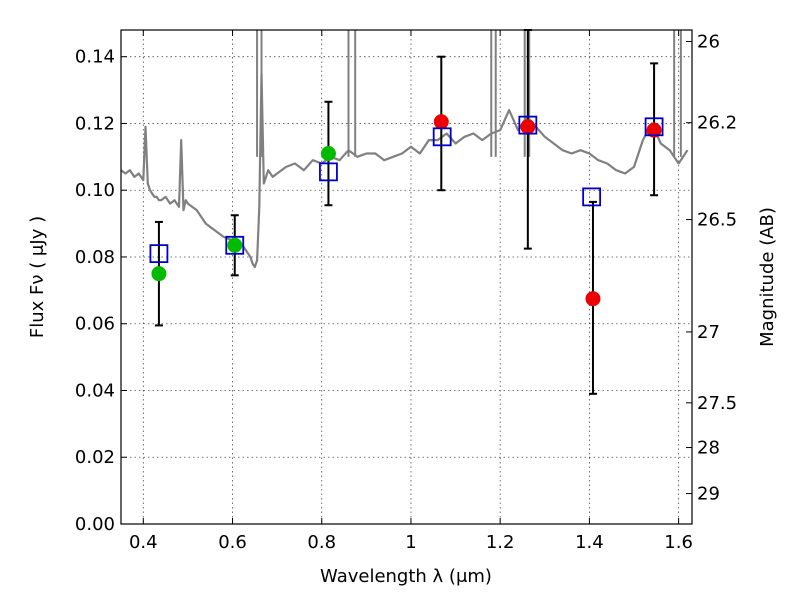 This screenshot has width=800, height=600. What do you see at coordinates (717, 123) in the screenshot?
I see `y2-tick-label-1: 26.2` at bounding box center [717, 123].